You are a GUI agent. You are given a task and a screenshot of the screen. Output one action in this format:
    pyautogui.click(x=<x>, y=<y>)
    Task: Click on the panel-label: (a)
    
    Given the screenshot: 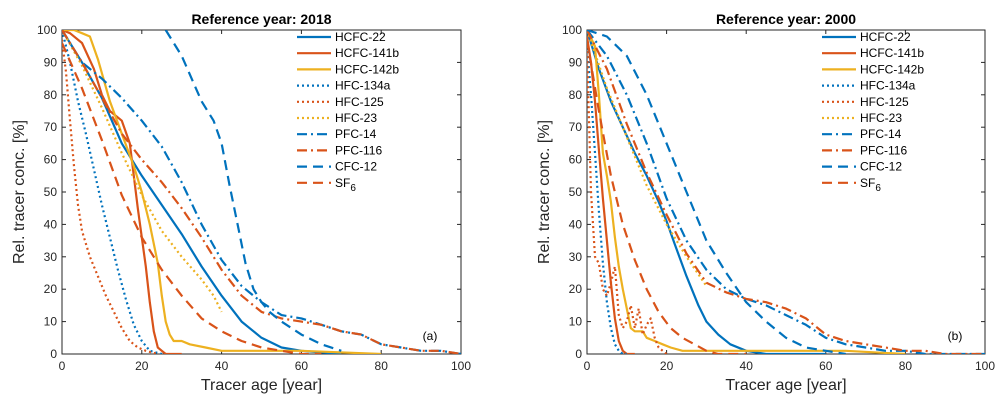 What is the action you would take?
    pyautogui.click(x=430, y=336)
    